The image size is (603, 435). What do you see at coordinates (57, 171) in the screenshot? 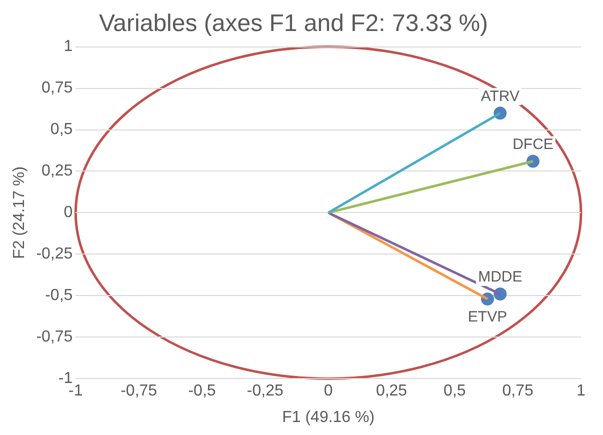
I see `y-tick-label: 0,25` at bounding box center [57, 171].